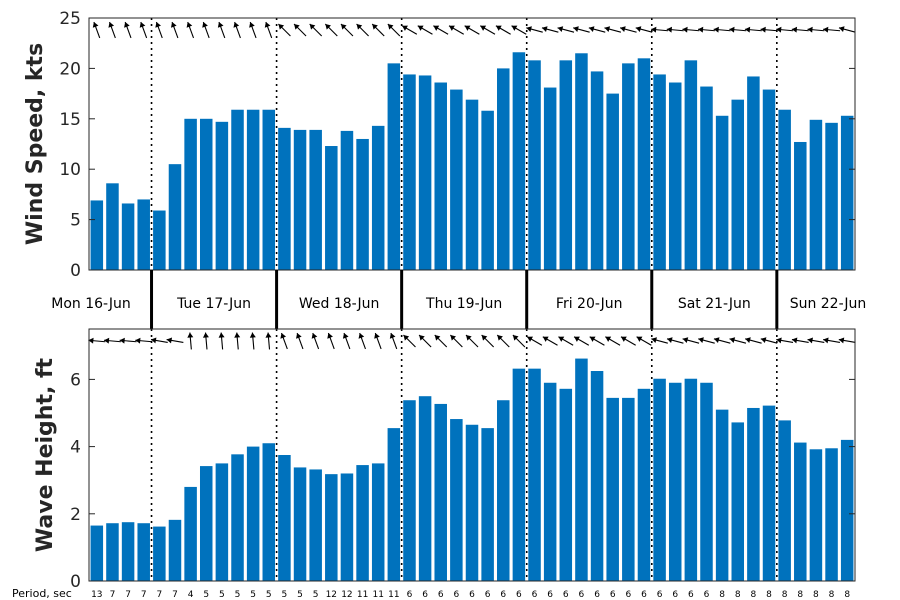  I want to click on period-value: 12, so click(331, 595).